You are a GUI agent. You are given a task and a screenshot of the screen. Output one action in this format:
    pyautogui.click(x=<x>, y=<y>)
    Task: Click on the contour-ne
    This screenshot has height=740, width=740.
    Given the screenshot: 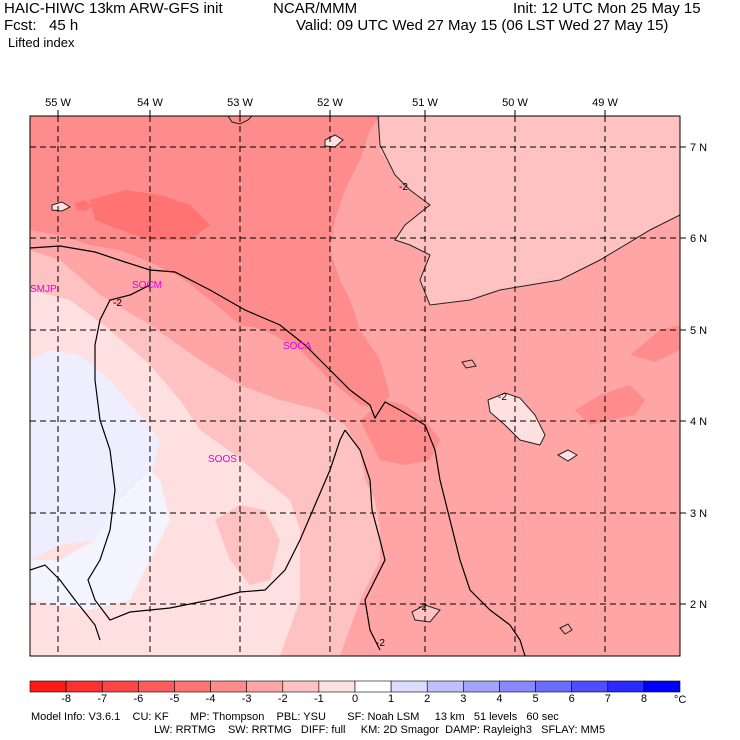 What is the action you would take?
    pyautogui.click(x=528, y=211)
    